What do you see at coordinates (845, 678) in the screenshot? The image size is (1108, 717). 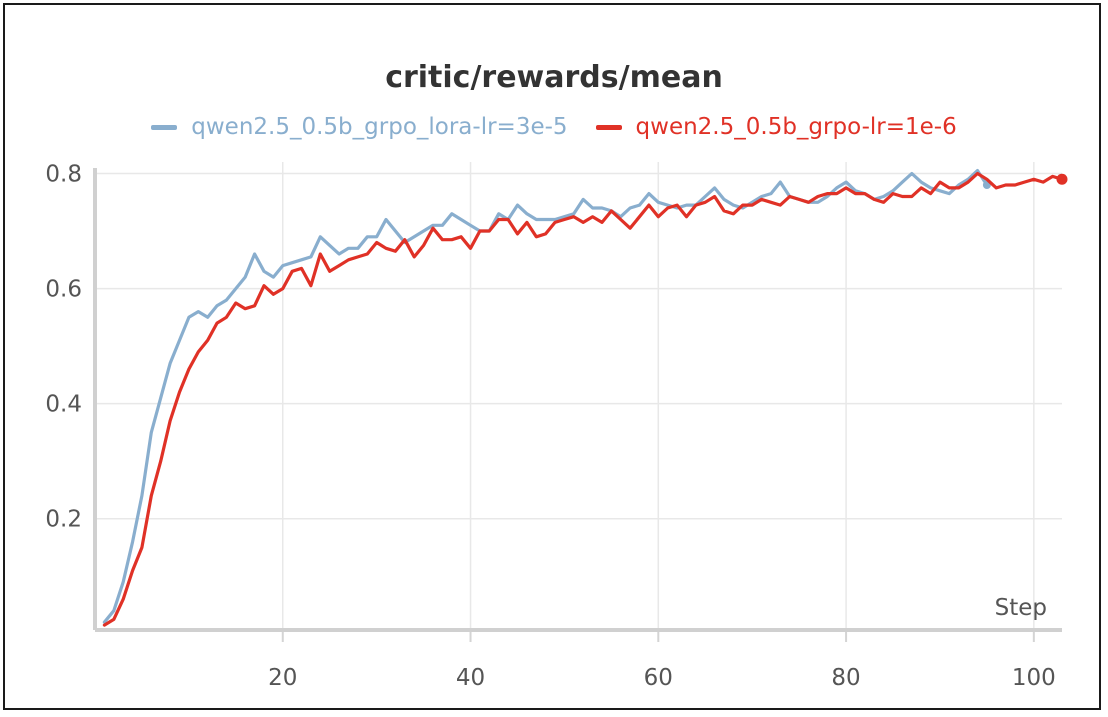 I see `x-tick-label-80: 80` at bounding box center [845, 678].